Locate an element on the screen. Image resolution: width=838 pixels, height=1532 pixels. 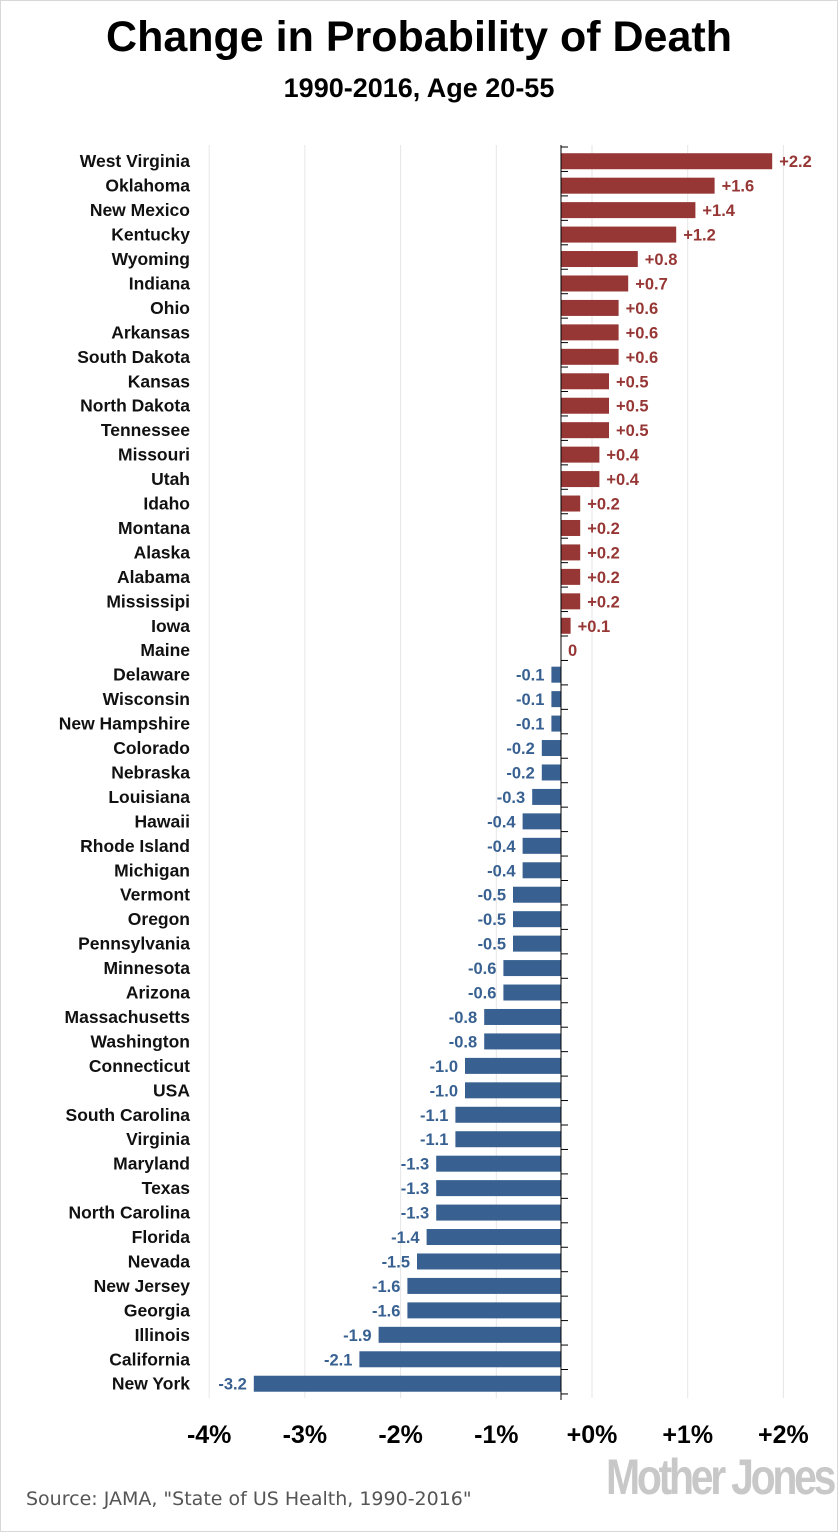
category-label: Nebraska is located at coordinates (150, 772).